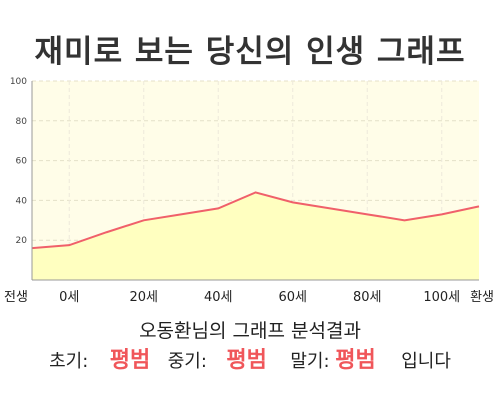 The width and height of the screenshot is (500, 400). Describe the element at coordinates (426, 361) in the screenshot. I see `result-suffix: 입니다` at that location.